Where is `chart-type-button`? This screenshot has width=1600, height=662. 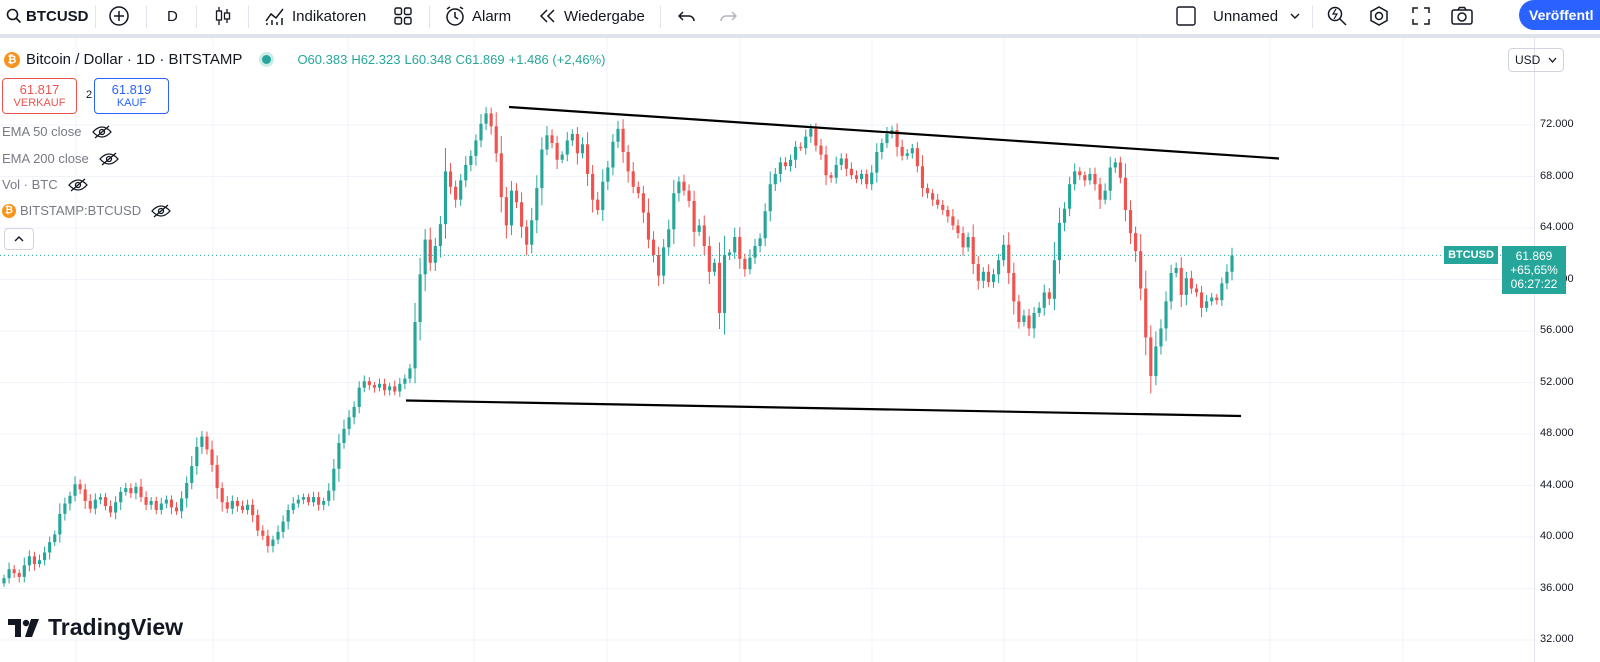
chart-type-button is located at coordinates (223, 16).